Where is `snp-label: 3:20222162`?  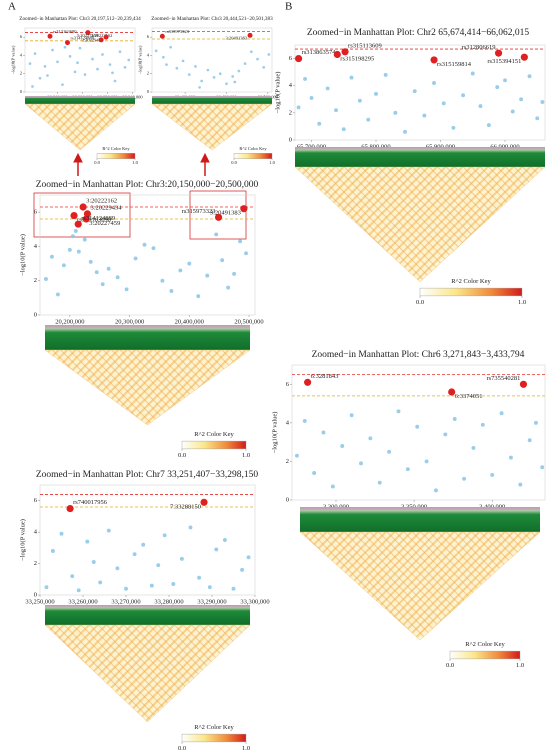 snp-label: 3:20222162 is located at coordinates (101, 201).